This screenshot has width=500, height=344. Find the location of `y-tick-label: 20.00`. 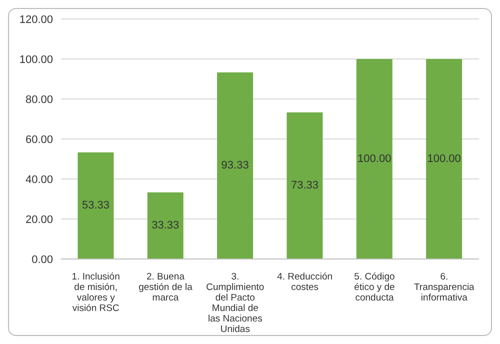

y-tick-label: 20.00 is located at coordinates (39, 220).